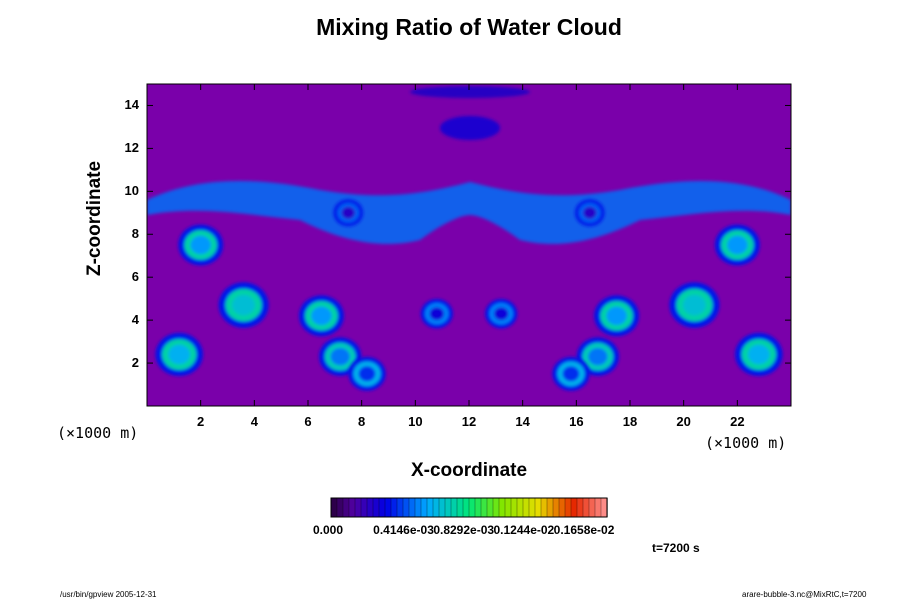 Image resolution: width=900 pixels, height=600 pixels. I want to click on x-tick-label: 8, so click(362, 421).